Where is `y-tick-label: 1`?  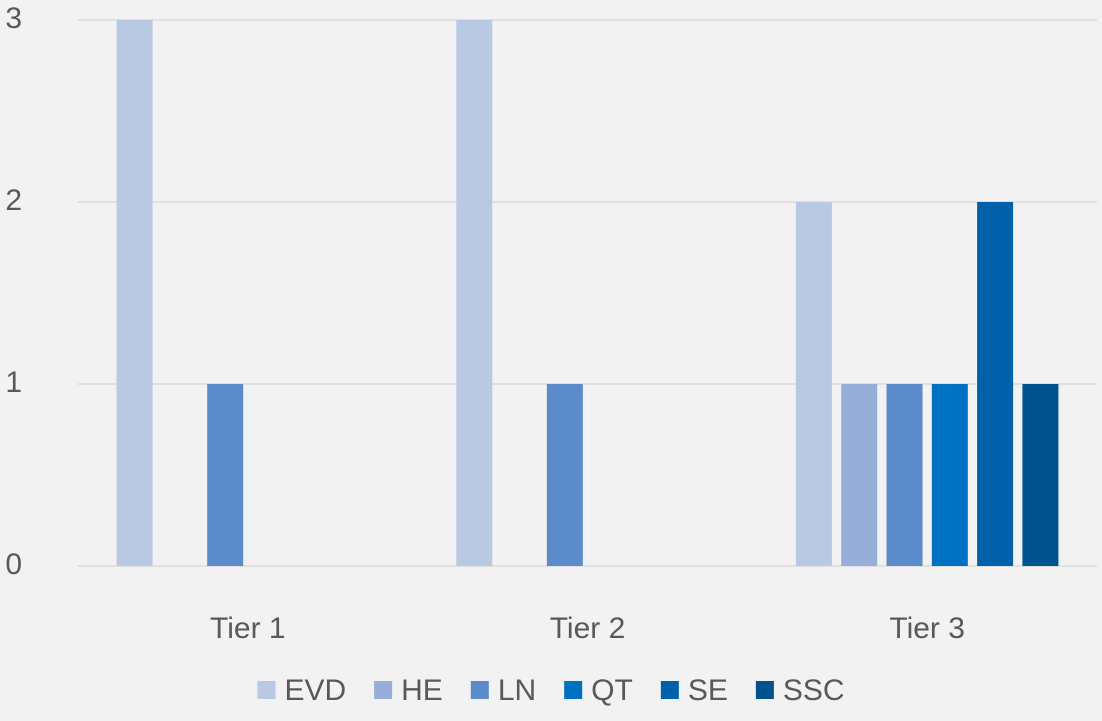
y-tick-label: 1 is located at coordinates (13, 382).